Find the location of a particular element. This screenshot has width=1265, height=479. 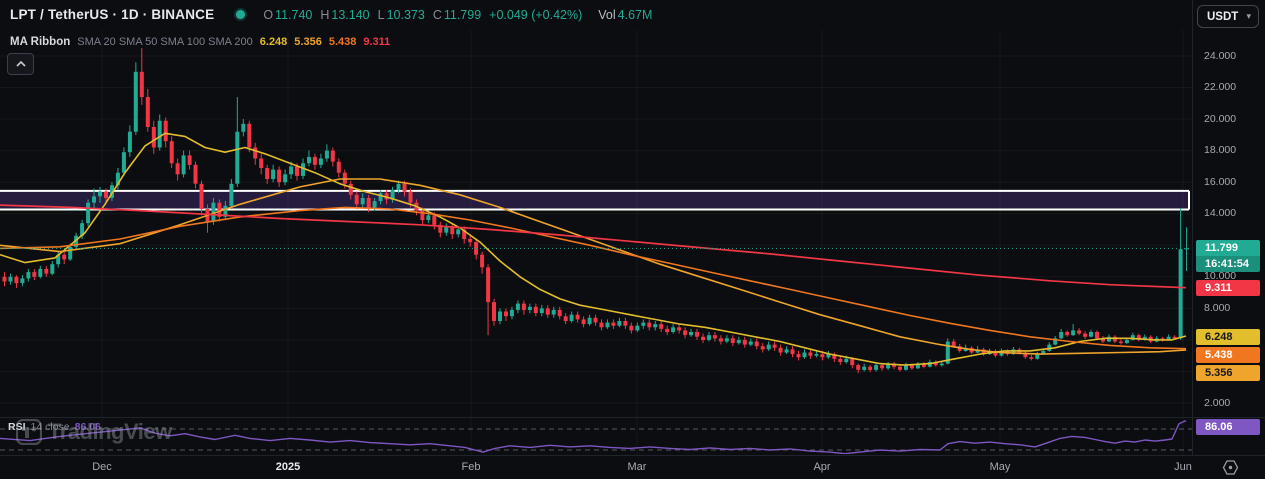

time-label: Feb is located at coordinates (471, 467).